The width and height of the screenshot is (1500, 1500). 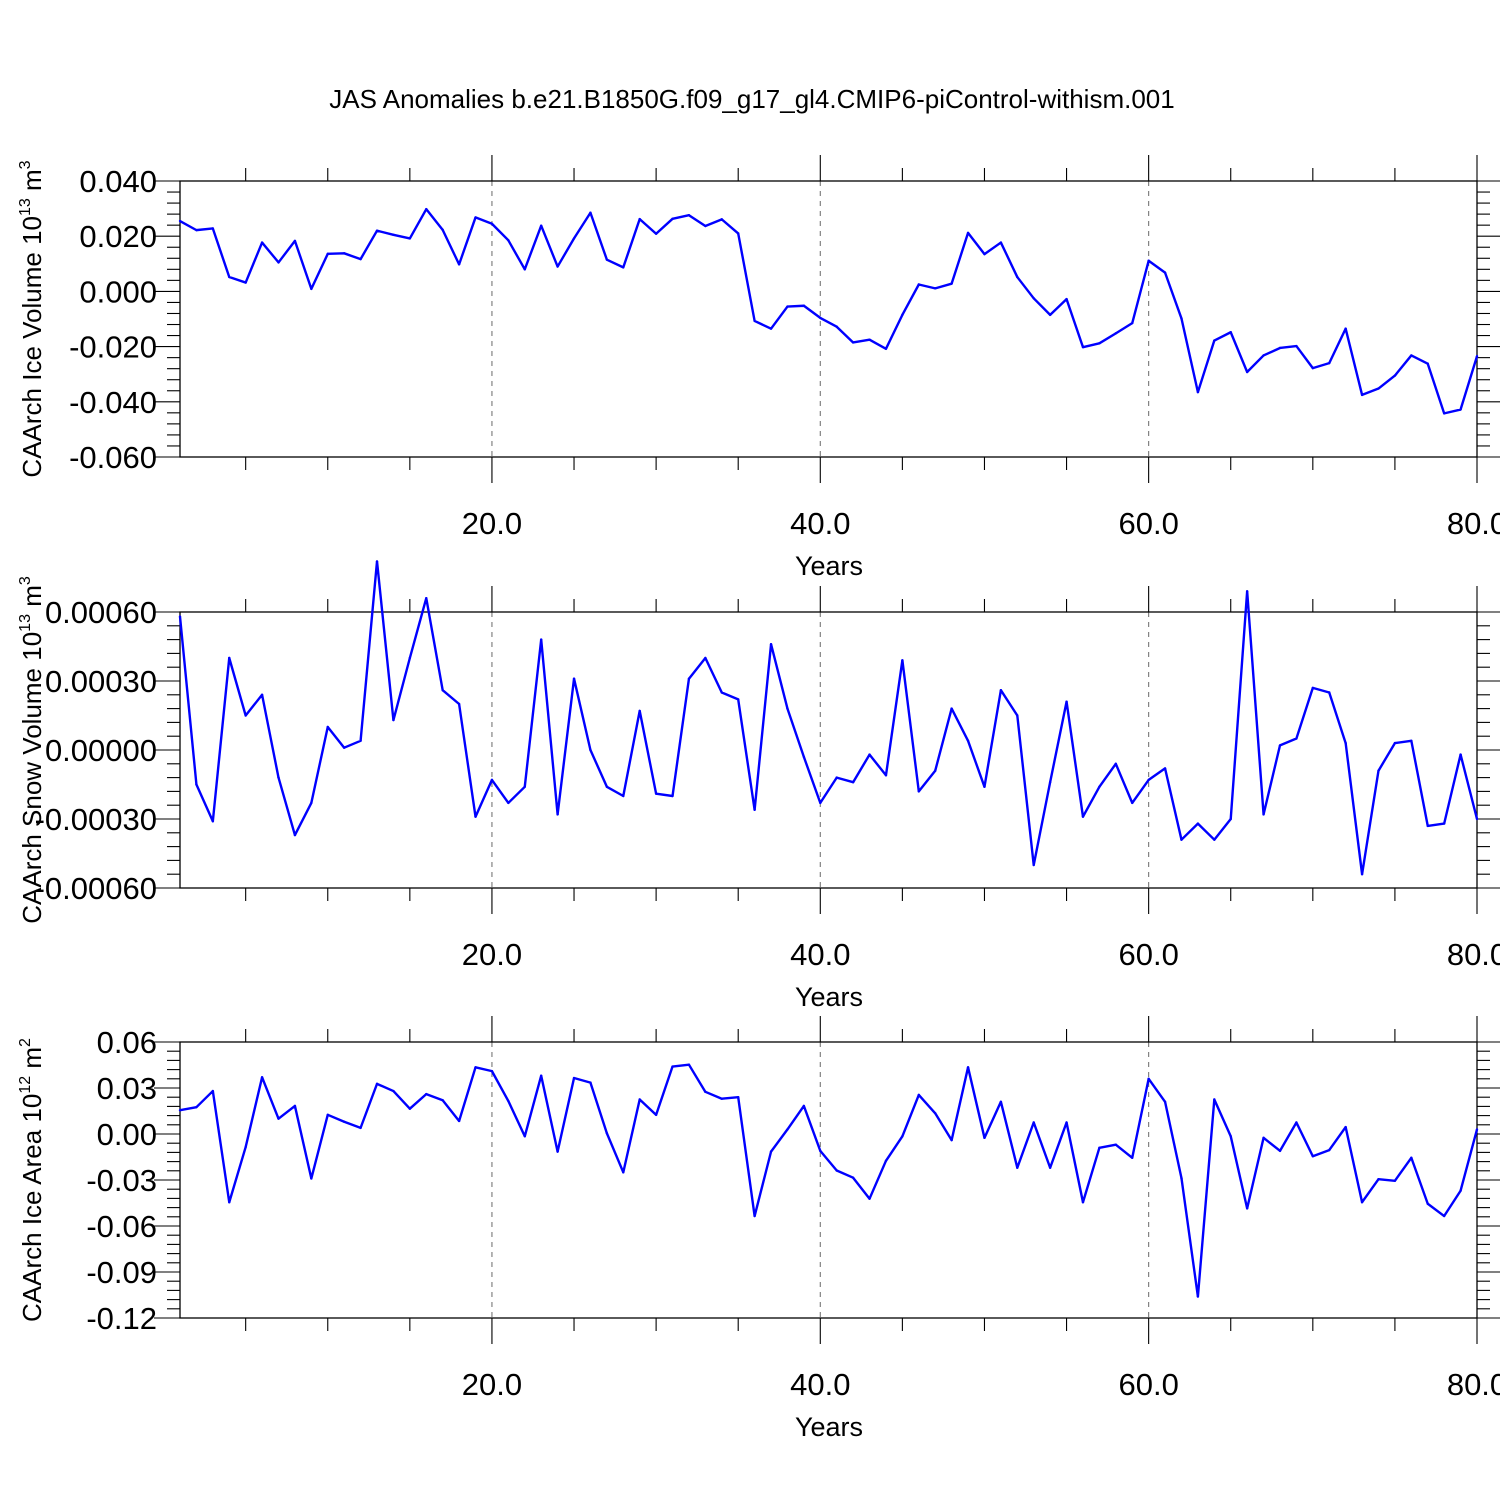 I want to click on y-tick-label: 0.00, so click(x=127, y=1134).